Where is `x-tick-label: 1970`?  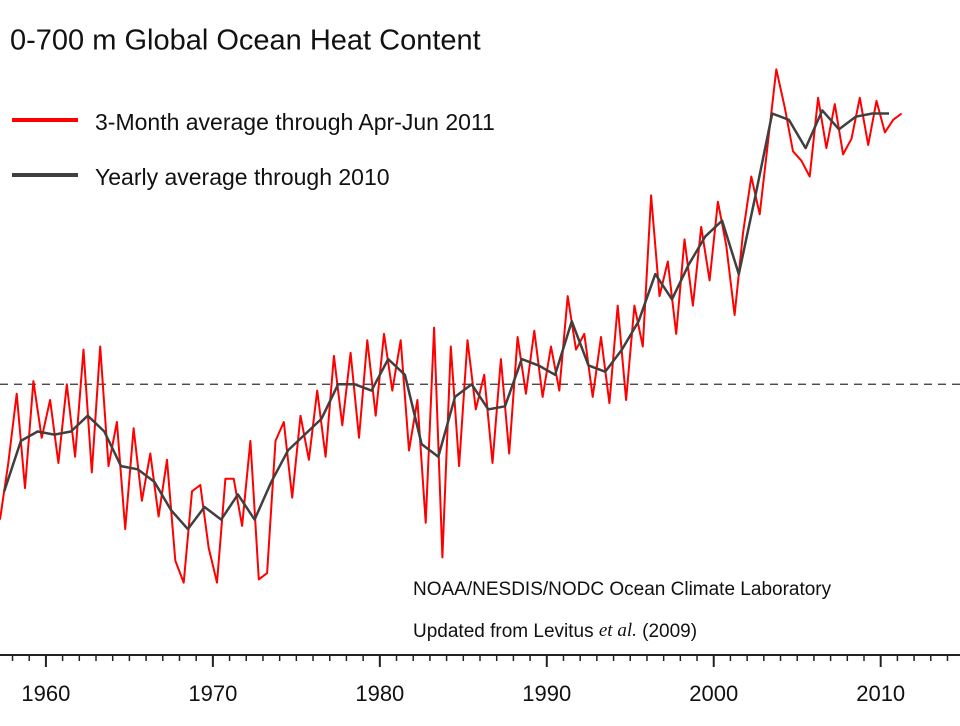 x-tick-label: 1970 is located at coordinates (212, 693).